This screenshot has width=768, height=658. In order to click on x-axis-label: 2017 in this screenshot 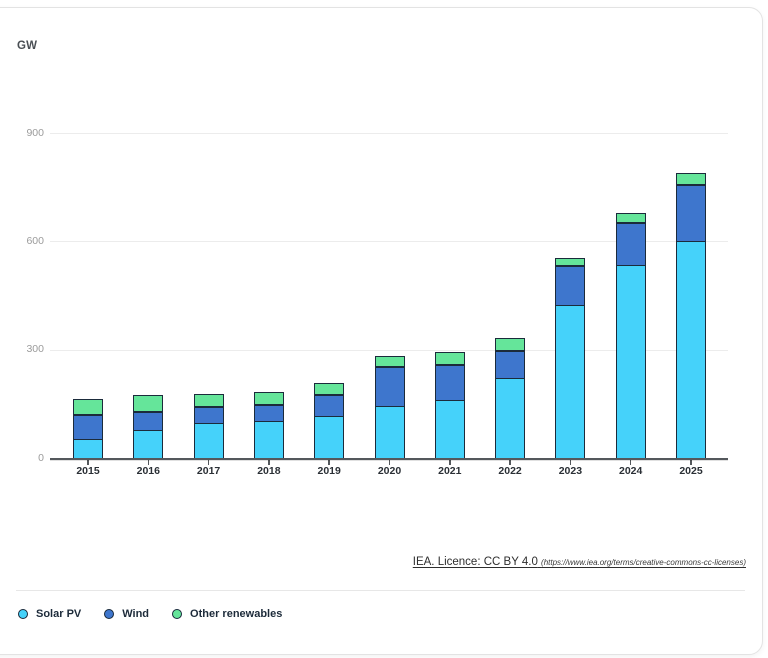, I will do `click(208, 471)`.